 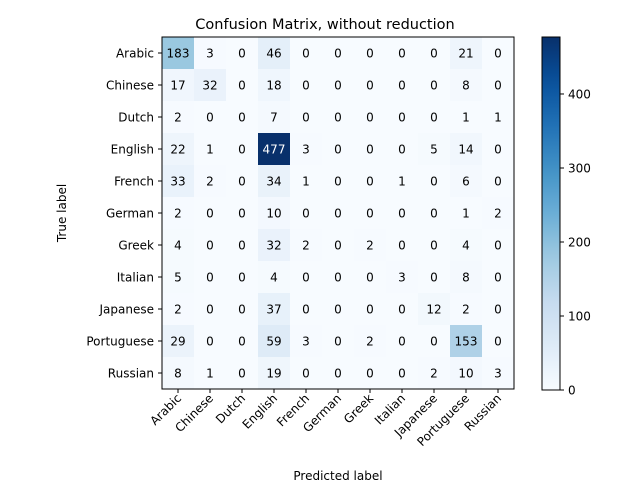 I want to click on y-tick-label: Japanese, so click(x=127, y=310).